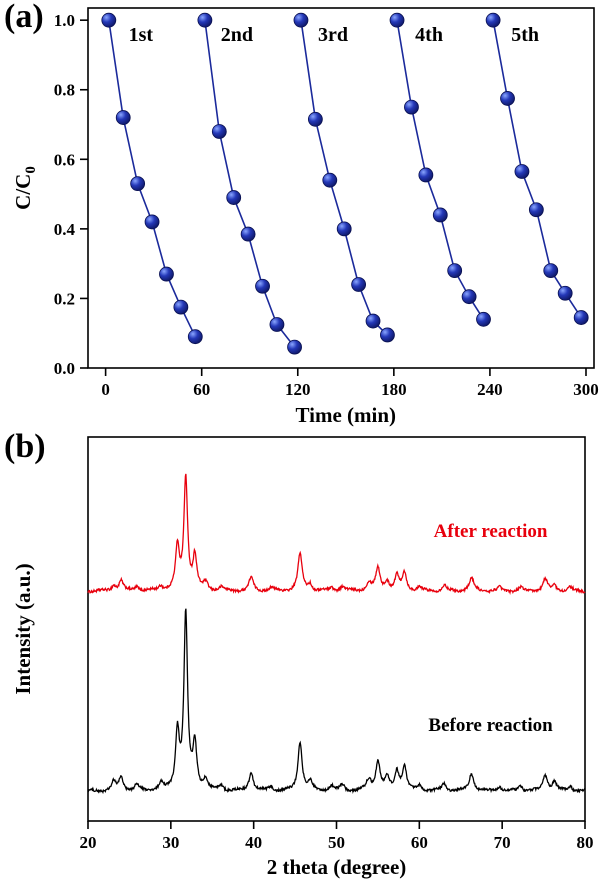 This screenshot has width=608, height=881. What do you see at coordinates (336, 534) in the screenshot?
I see `xrd-trace` at bounding box center [336, 534].